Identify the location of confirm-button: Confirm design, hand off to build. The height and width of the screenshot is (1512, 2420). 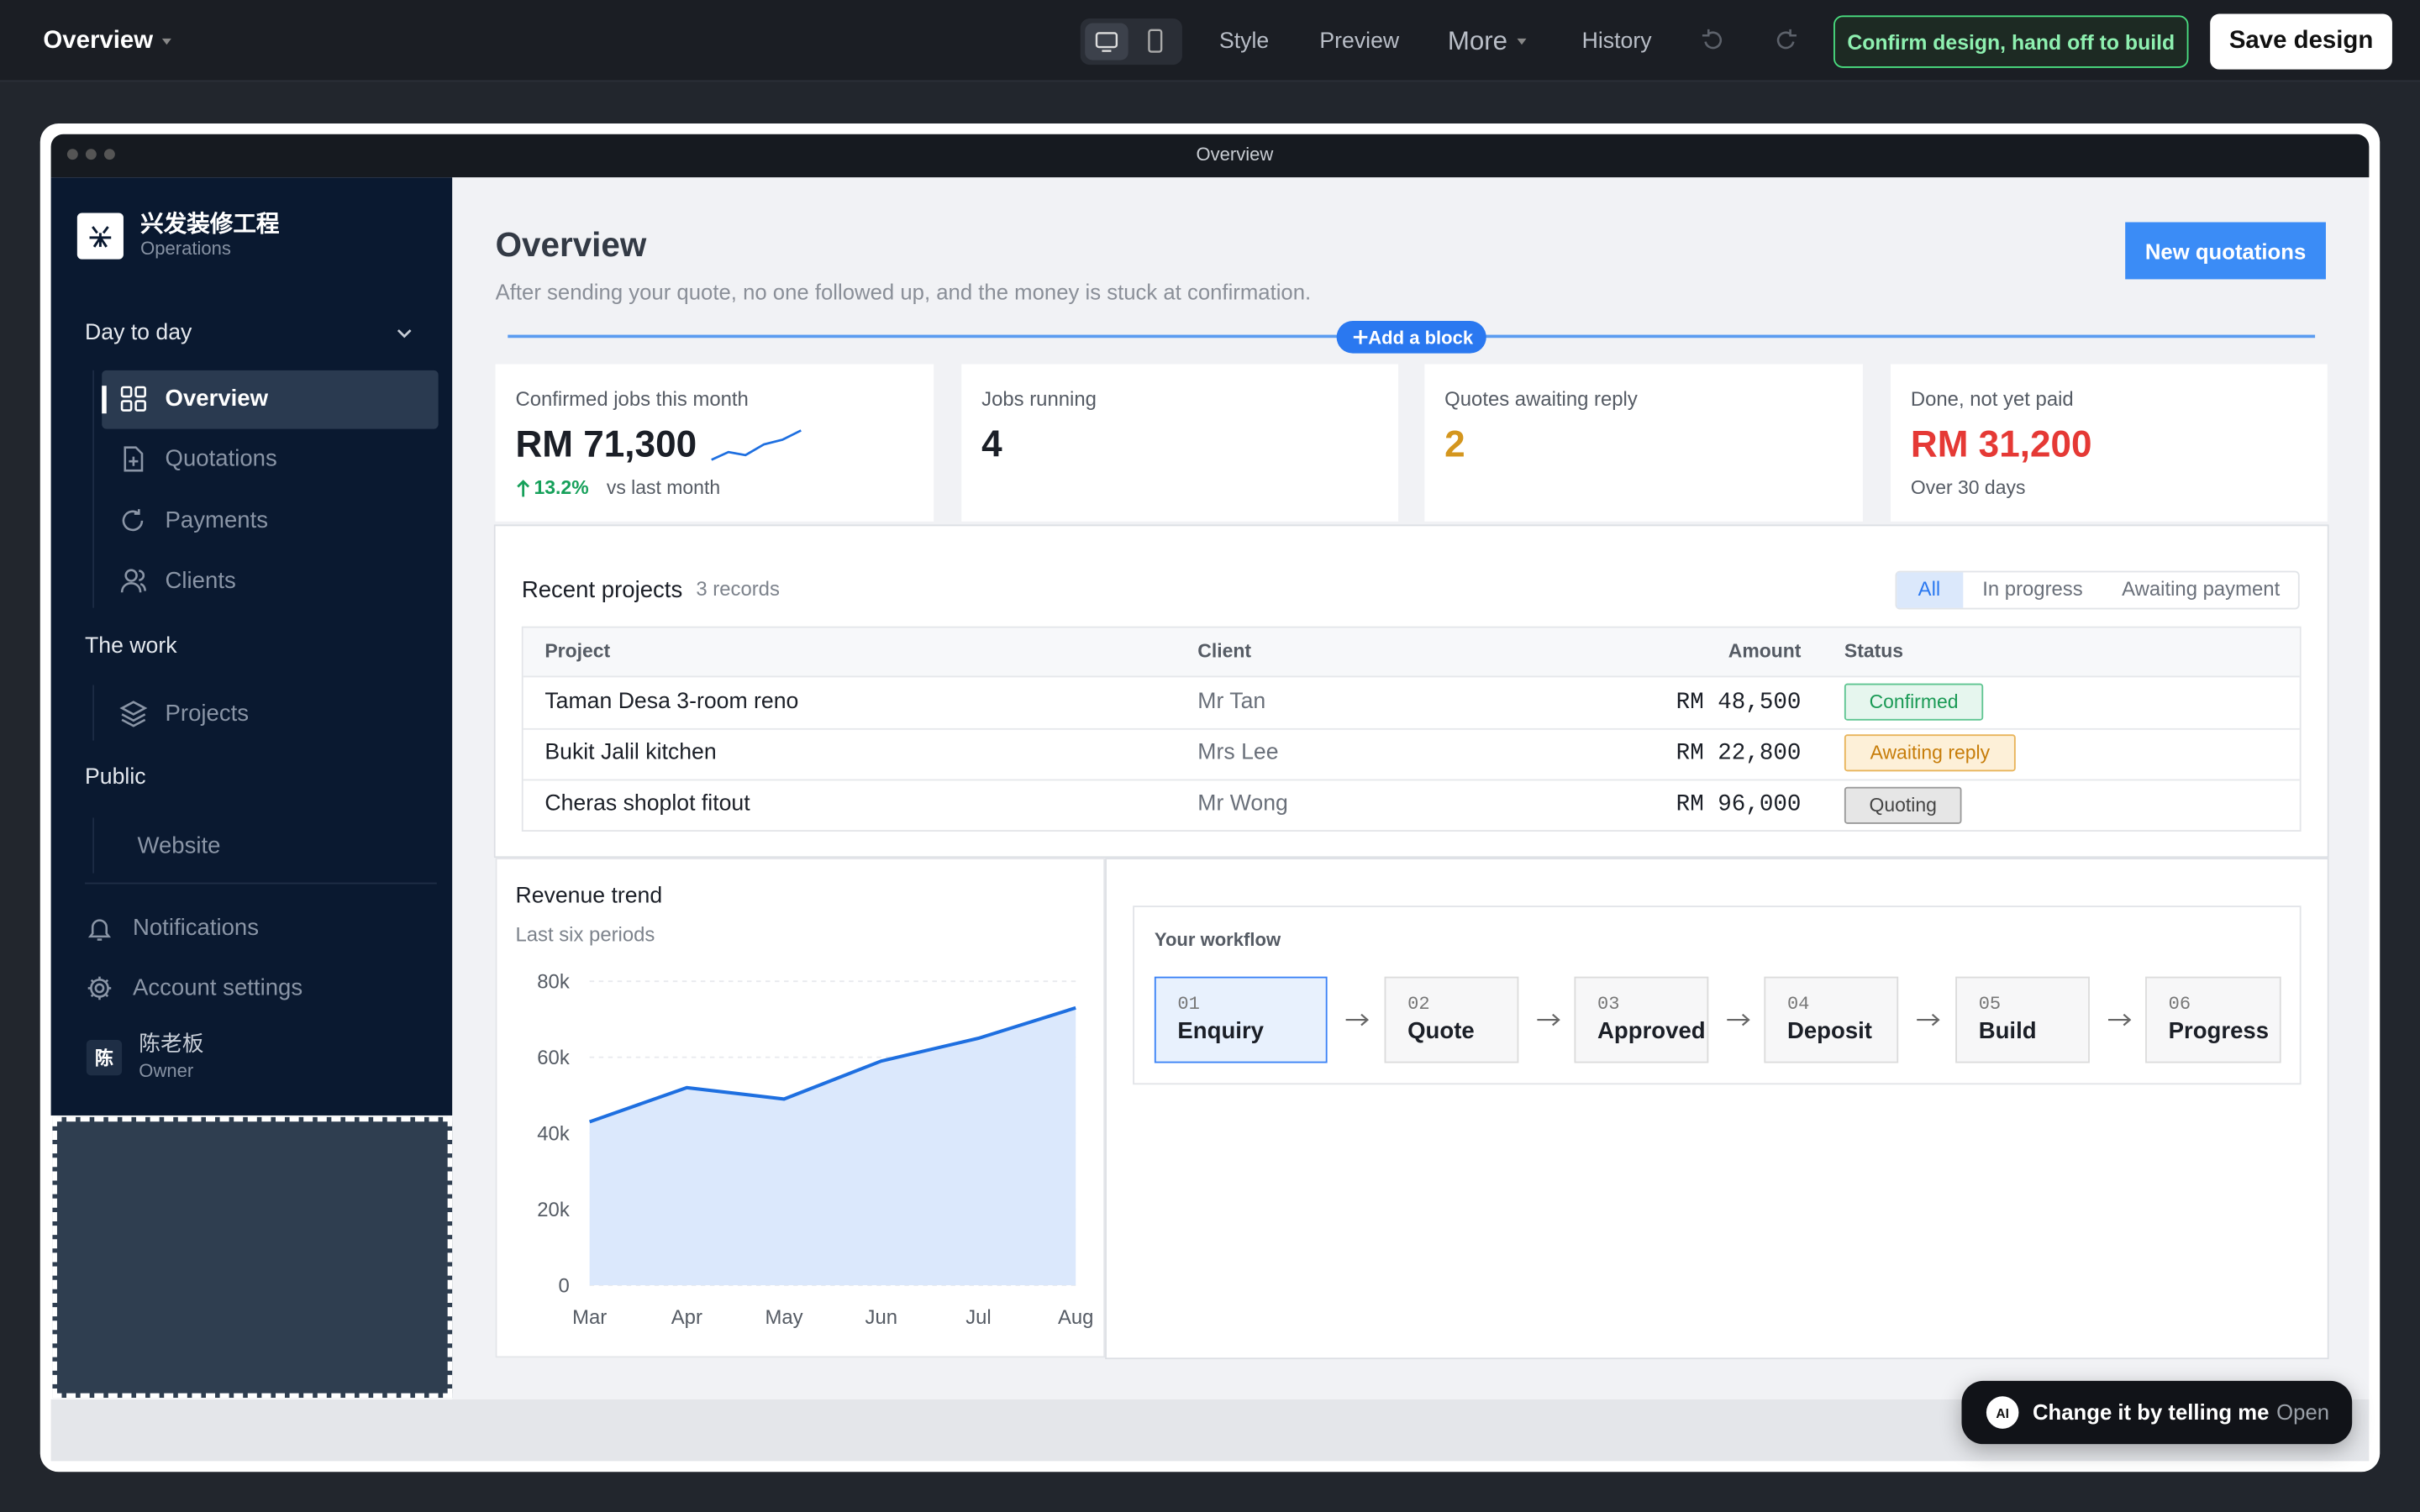
(2011, 41).